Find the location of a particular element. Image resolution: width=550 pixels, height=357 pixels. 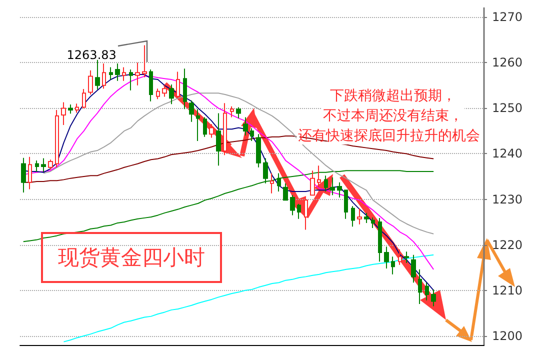

y-tick-label: 1270 is located at coordinates (507, 17).